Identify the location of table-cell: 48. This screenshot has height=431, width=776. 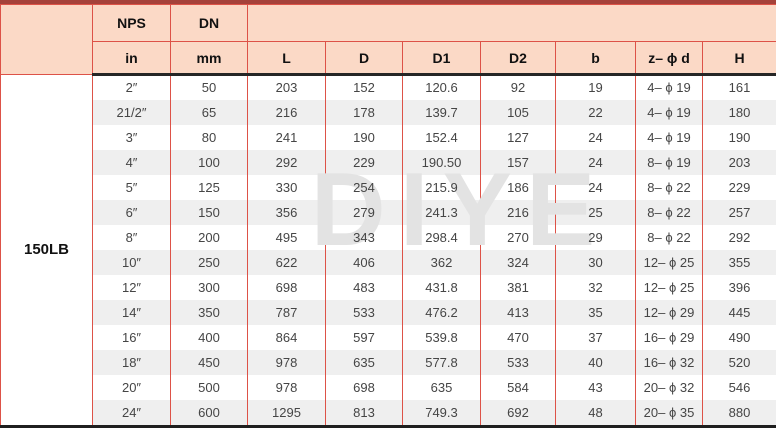
(595, 412).